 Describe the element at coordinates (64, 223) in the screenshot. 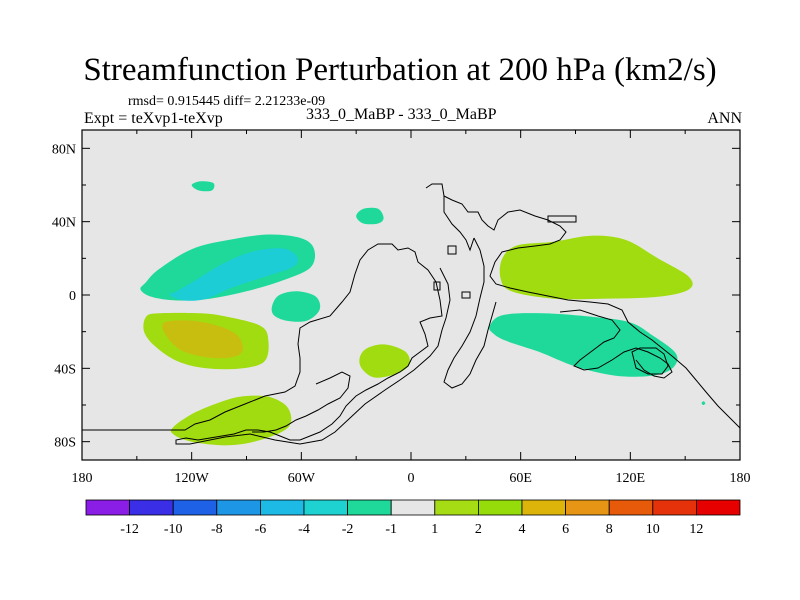

I see `y-tick-label: 40N` at that location.